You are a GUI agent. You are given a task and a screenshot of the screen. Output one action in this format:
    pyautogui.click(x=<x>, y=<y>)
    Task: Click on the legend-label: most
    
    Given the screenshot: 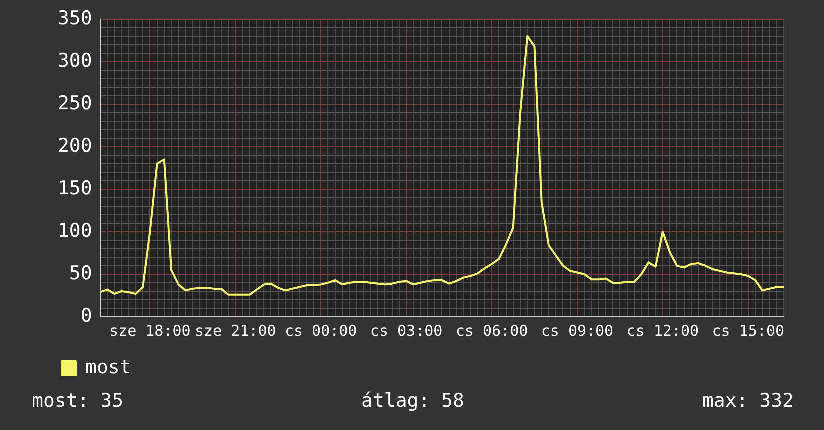 What is the action you would take?
    pyautogui.click(x=109, y=367)
    